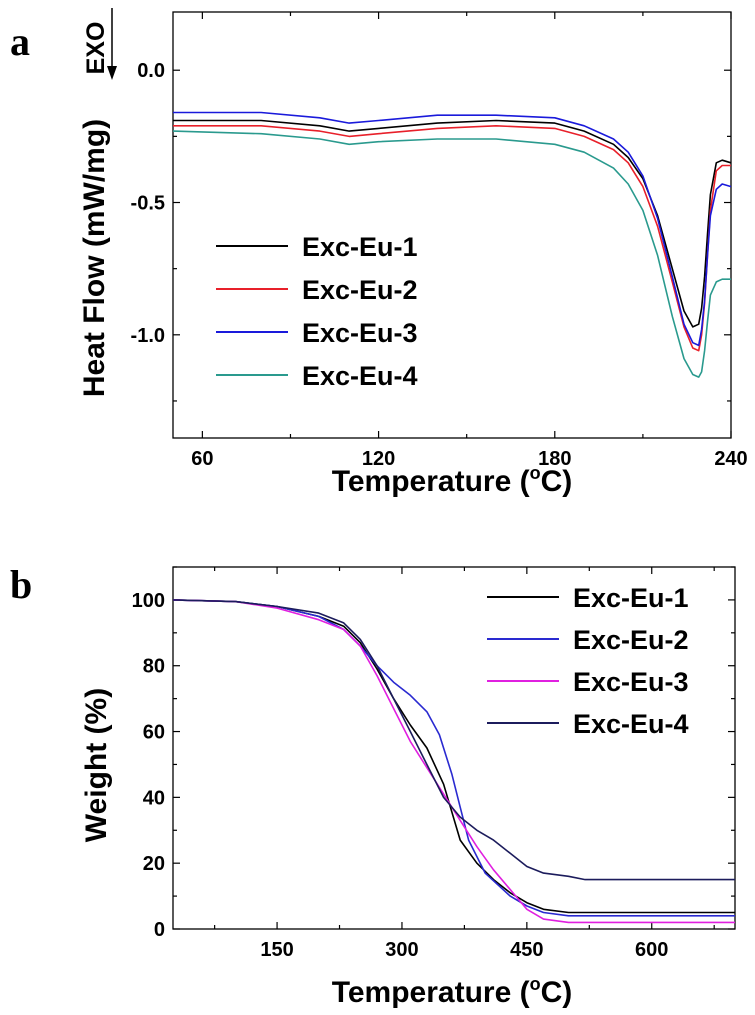 This screenshot has height=1015, width=755. Describe the element at coordinates (554, 459) in the screenshot. I see `x-tick-label: 180` at that location.